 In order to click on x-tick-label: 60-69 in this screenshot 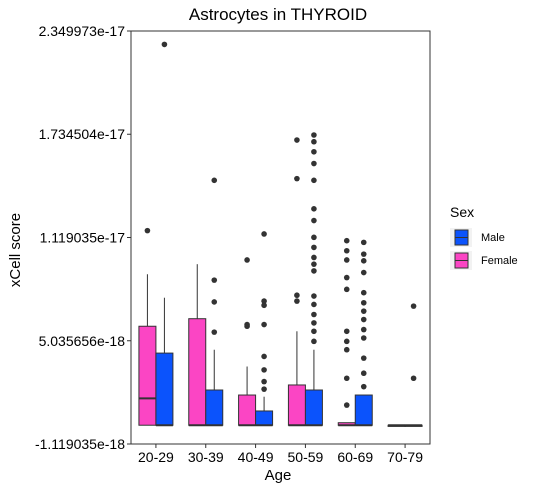, I will do `click(355, 457)`.